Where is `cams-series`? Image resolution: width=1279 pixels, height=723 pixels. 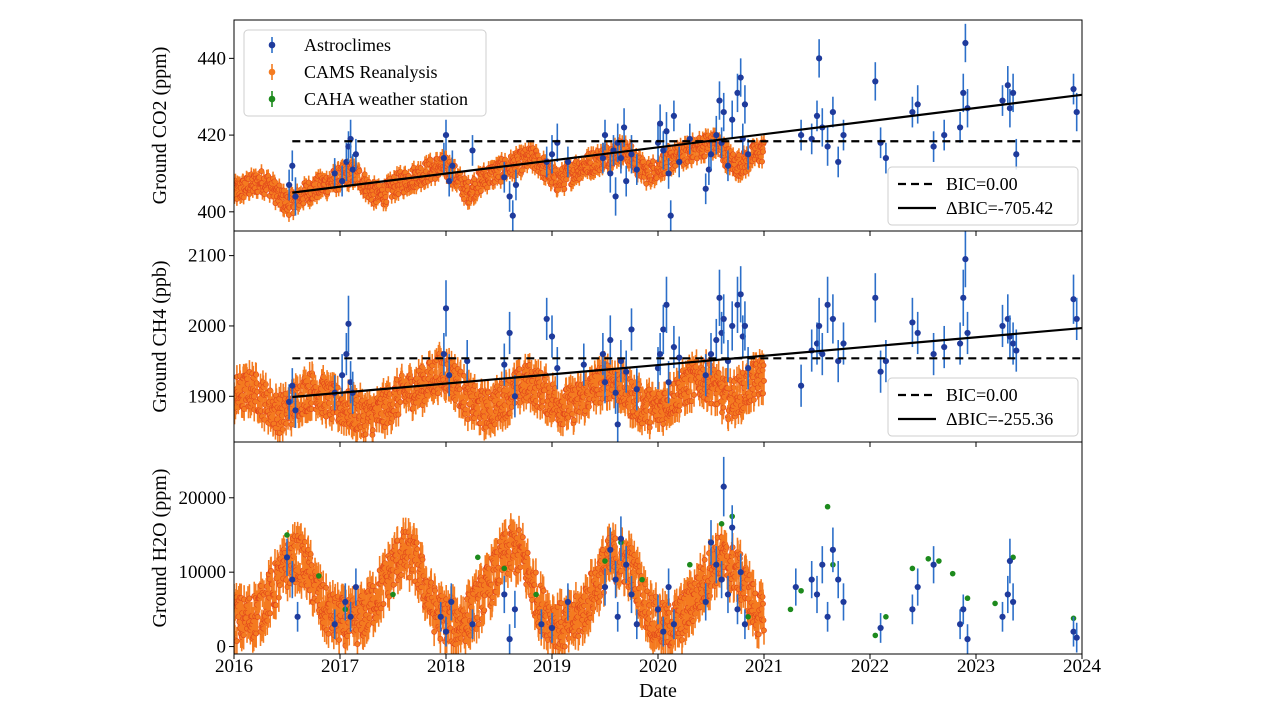 cams-series is located at coordinates (498, 587).